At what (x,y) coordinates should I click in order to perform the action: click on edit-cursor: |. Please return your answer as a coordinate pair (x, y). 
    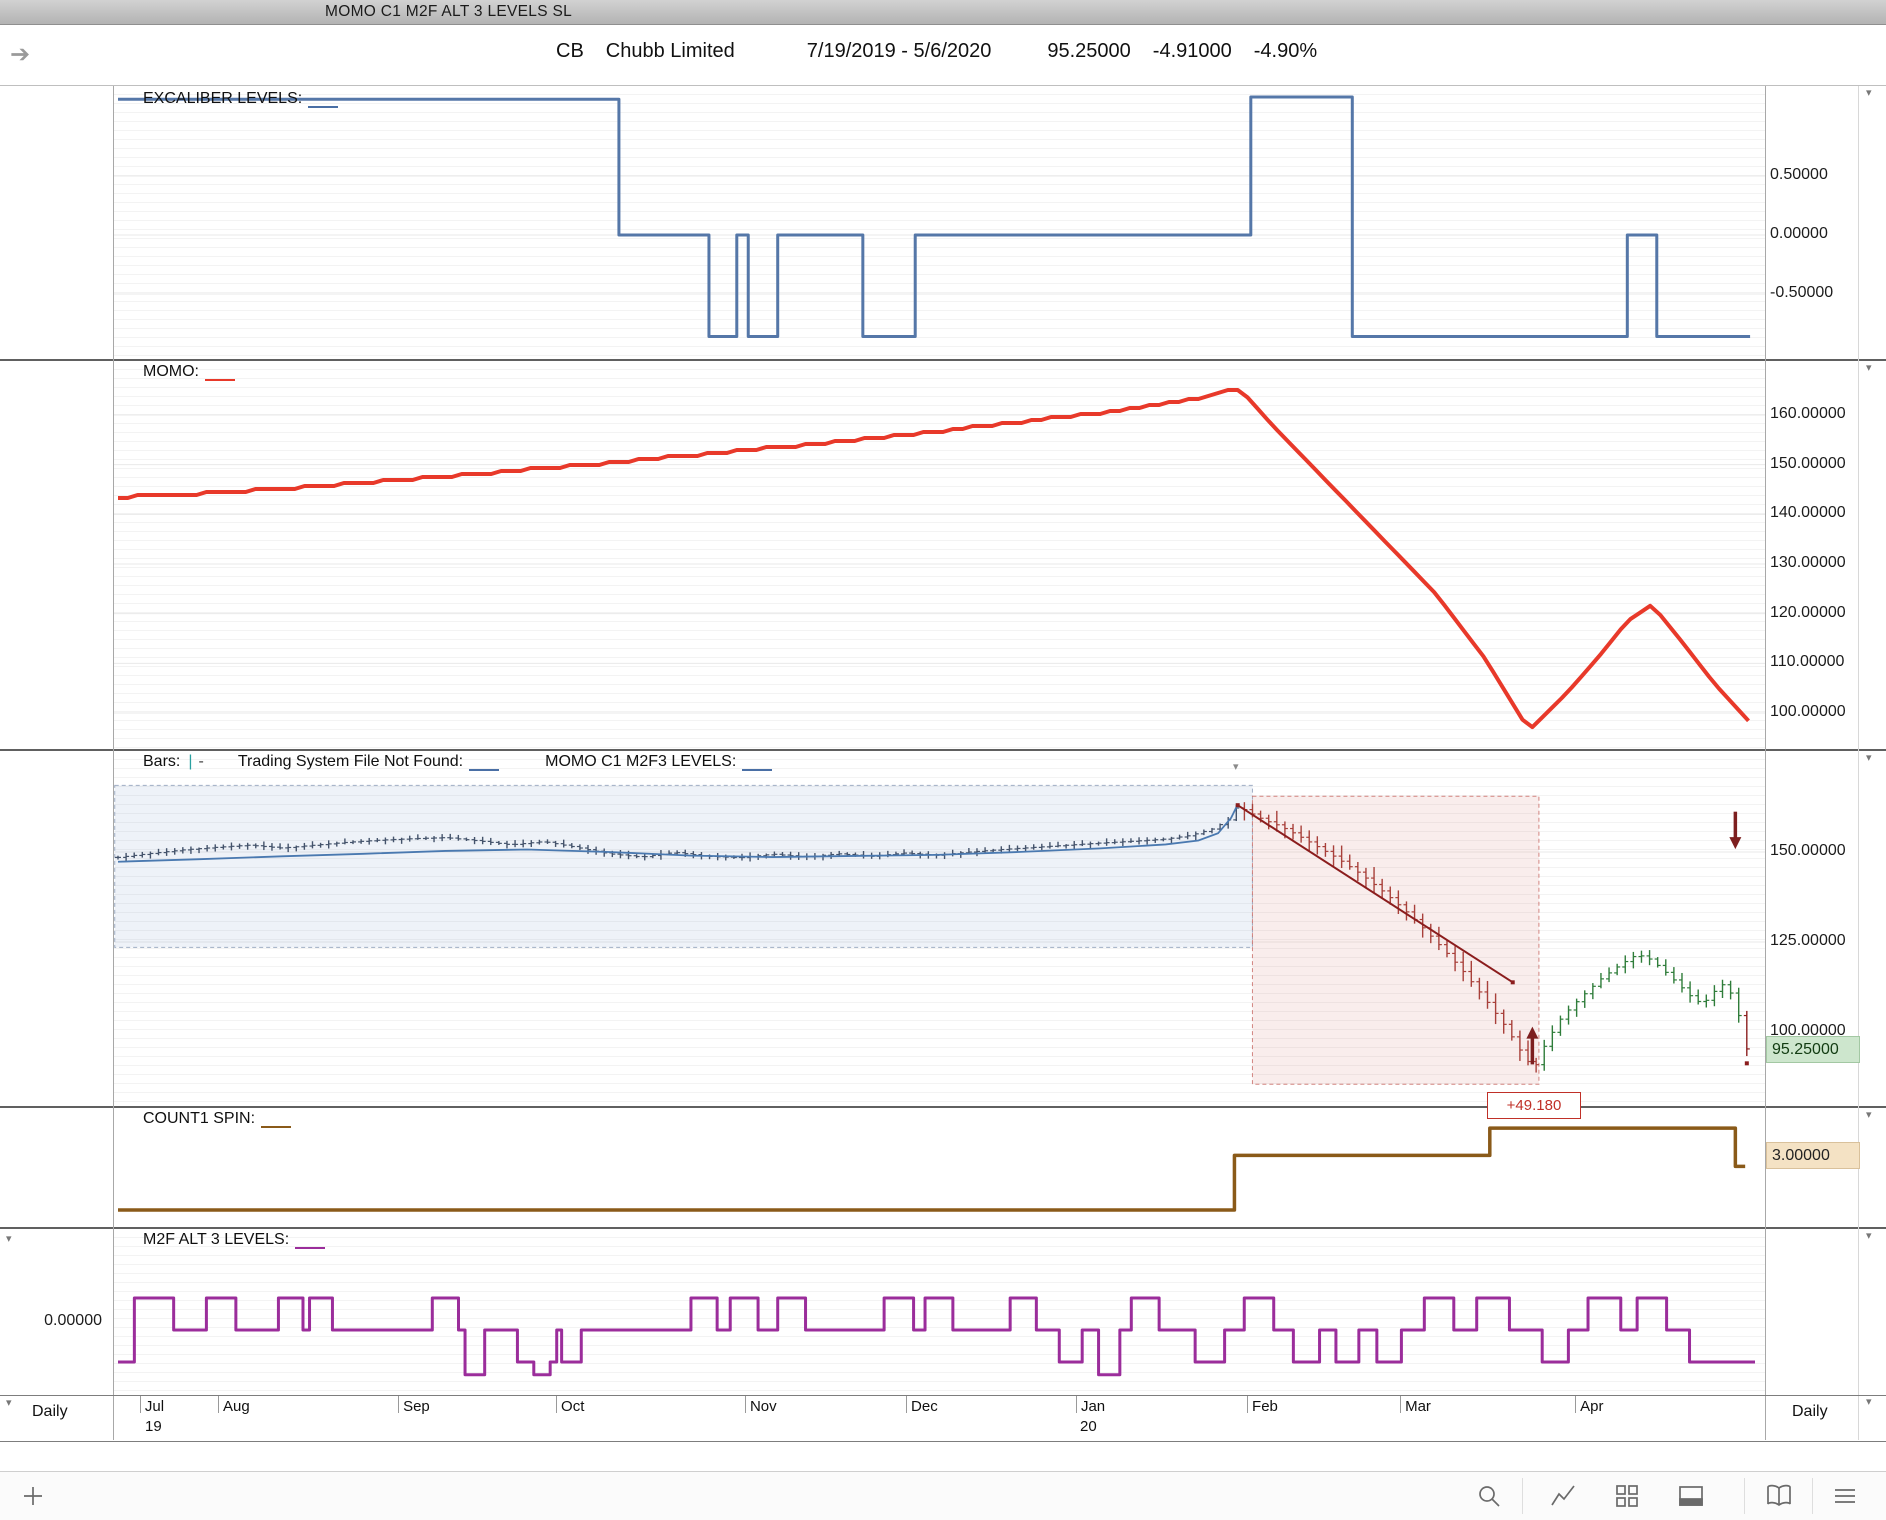
    Looking at the image, I should click on (190, 761).